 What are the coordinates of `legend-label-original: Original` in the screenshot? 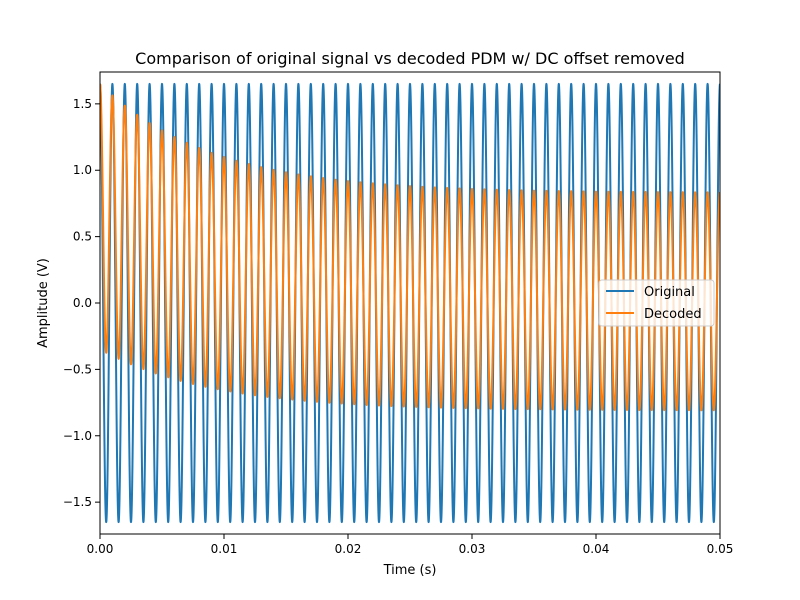 It's located at (669, 292).